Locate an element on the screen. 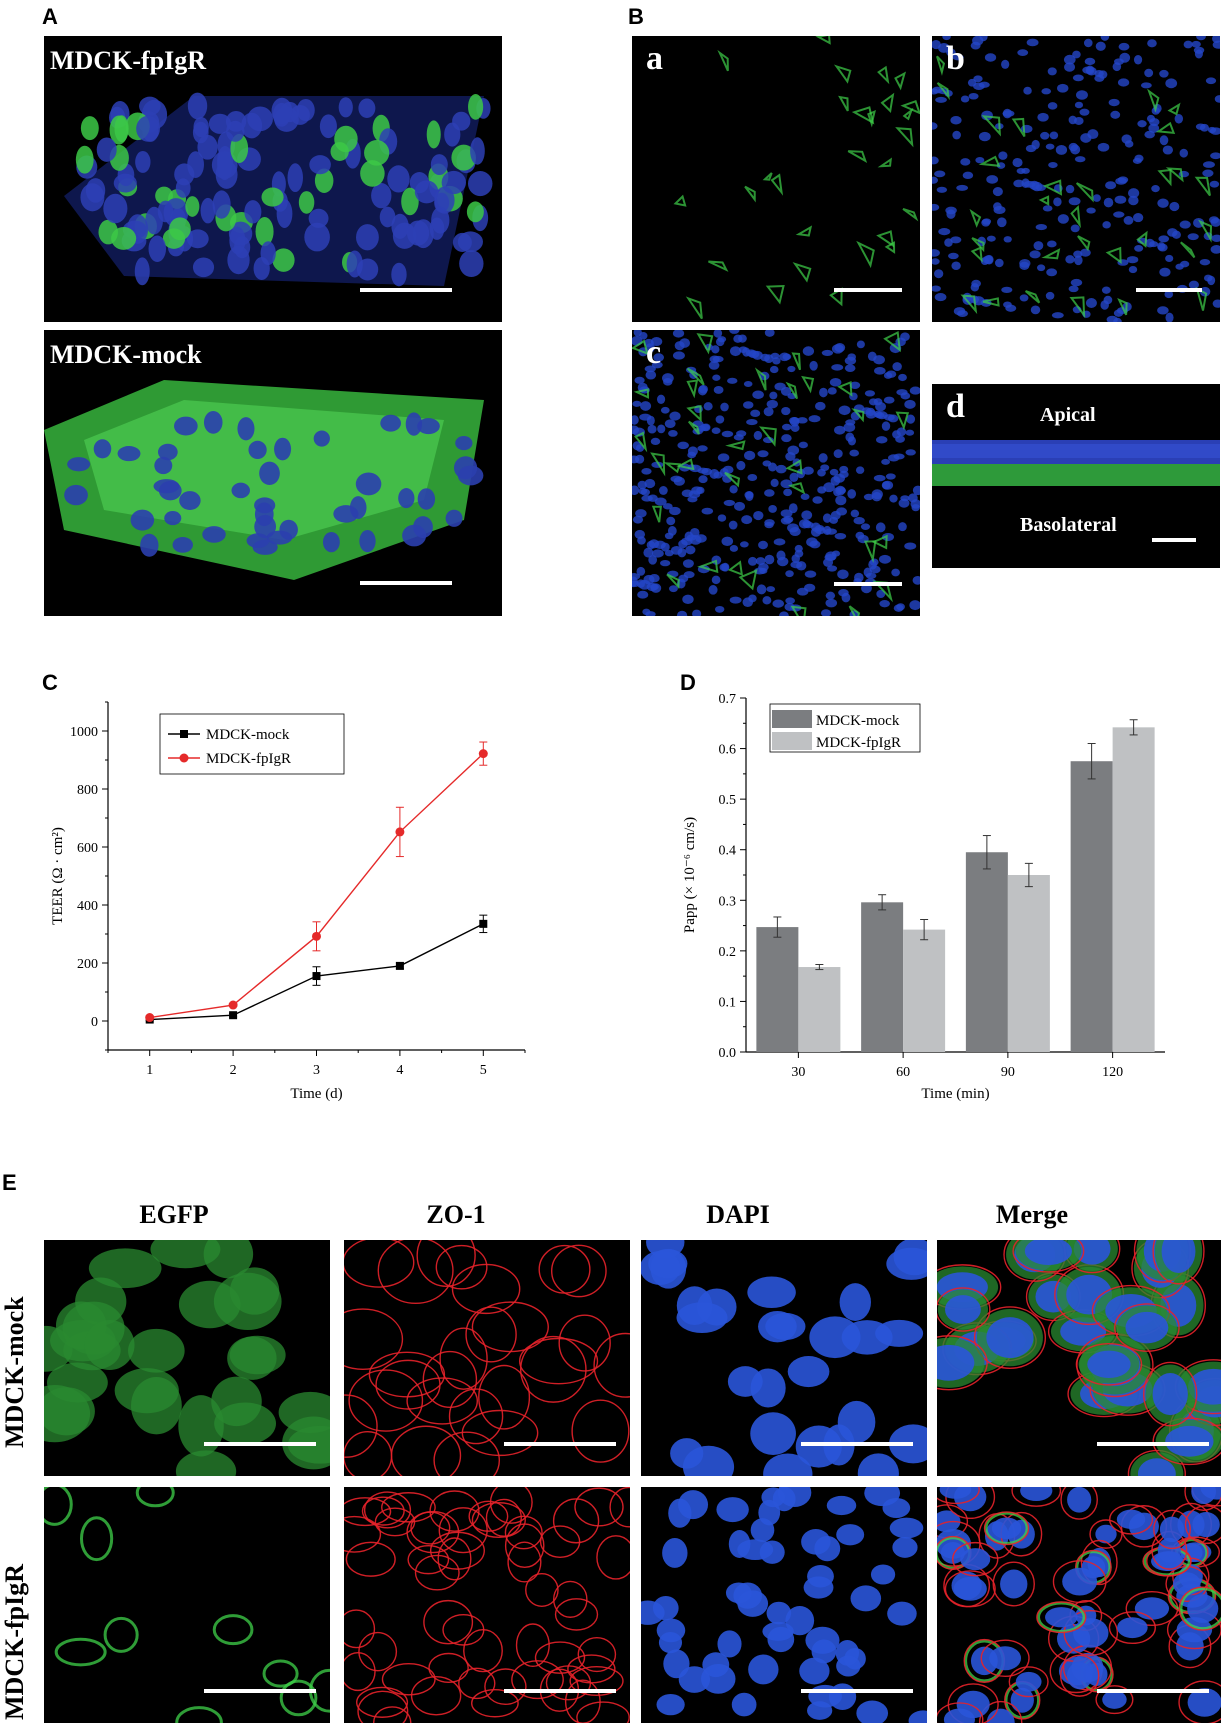 This screenshot has width=1221, height=1725. x-axis-label: Time (d) is located at coordinates (316, 1094).